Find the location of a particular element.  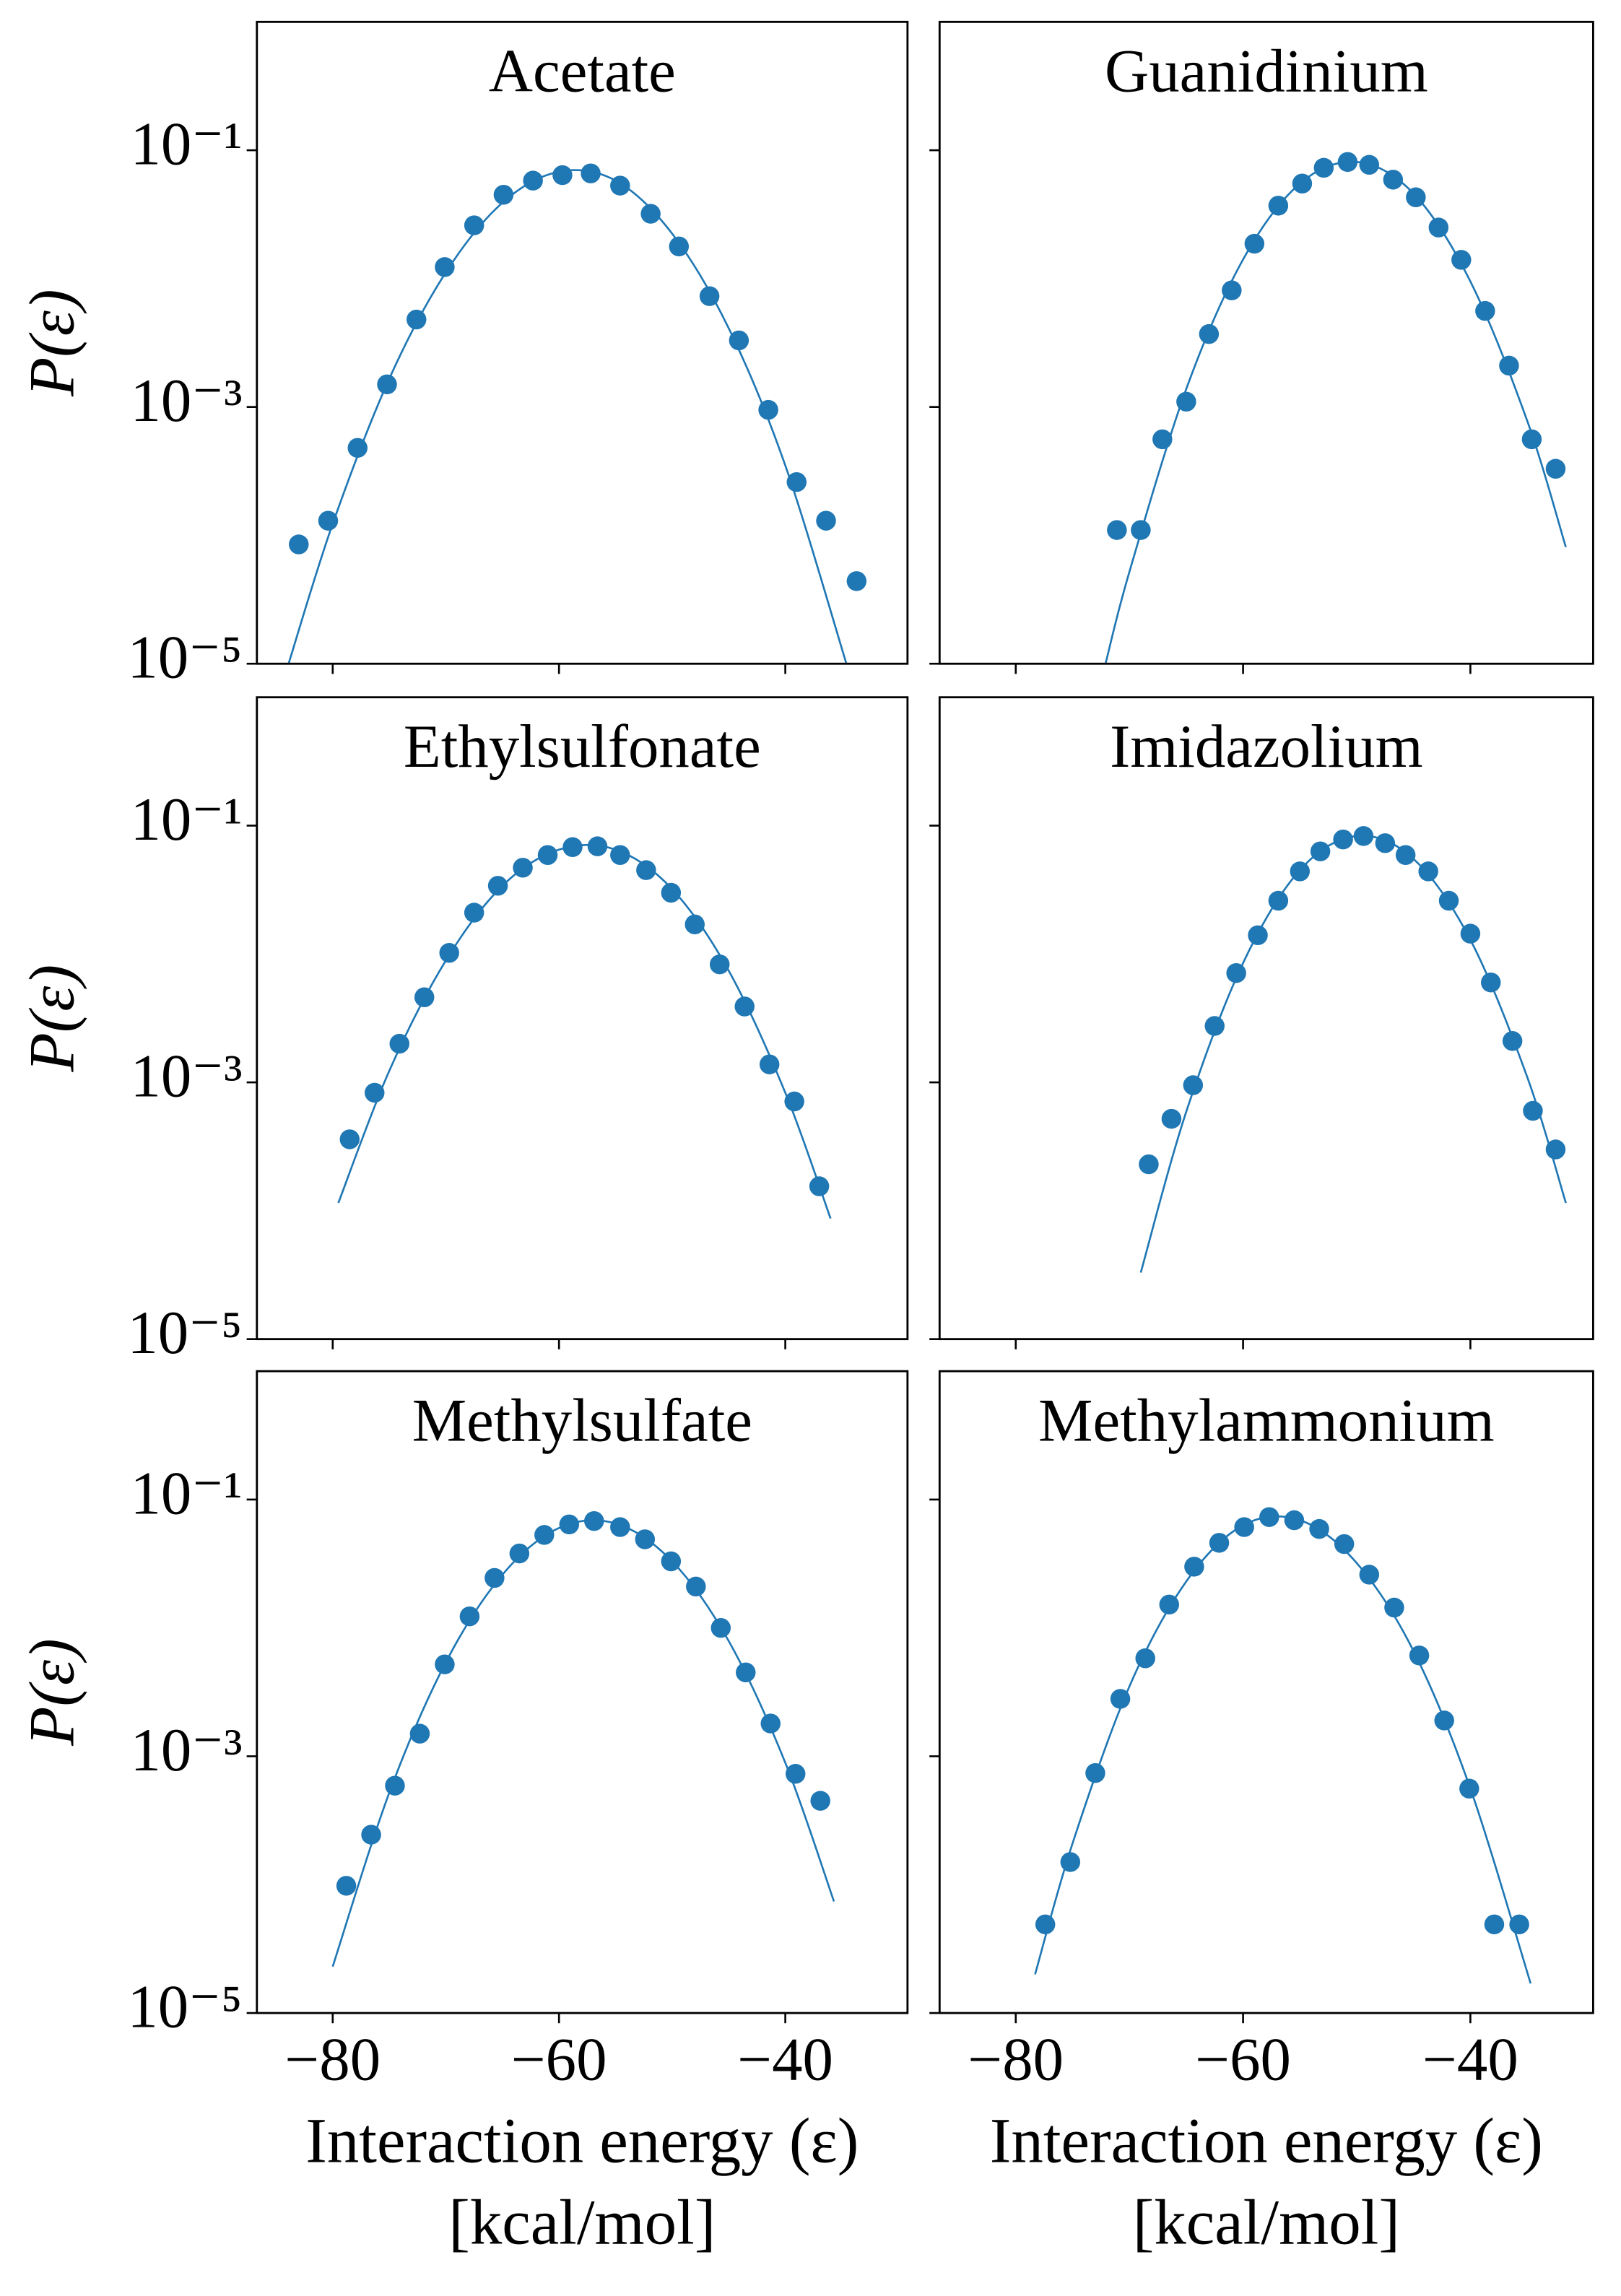

x-axis-label: [kcal/mol] is located at coordinates (1266, 2222).